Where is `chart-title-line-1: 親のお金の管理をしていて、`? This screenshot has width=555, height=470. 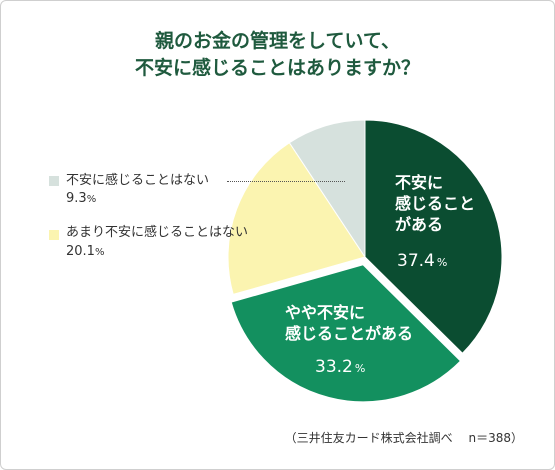
chart-title-line-1: 親のお金の管理をしていて、 is located at coordinates (277, 41).